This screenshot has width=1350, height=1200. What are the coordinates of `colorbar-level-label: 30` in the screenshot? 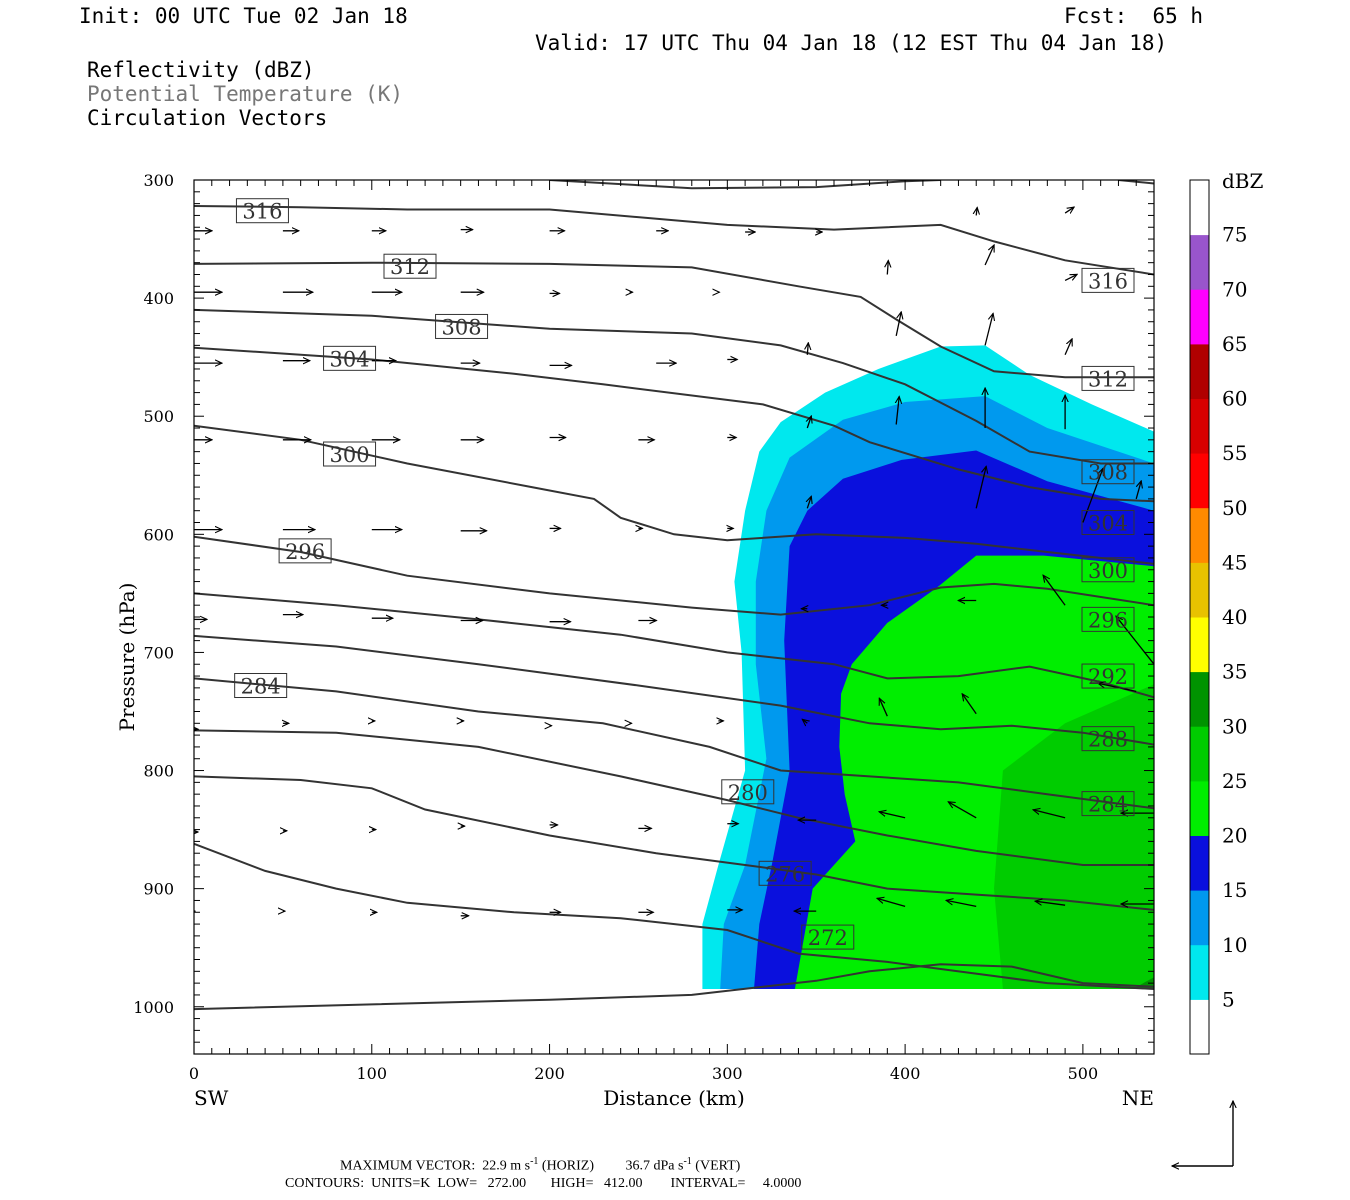 It's located at (1234, 726).